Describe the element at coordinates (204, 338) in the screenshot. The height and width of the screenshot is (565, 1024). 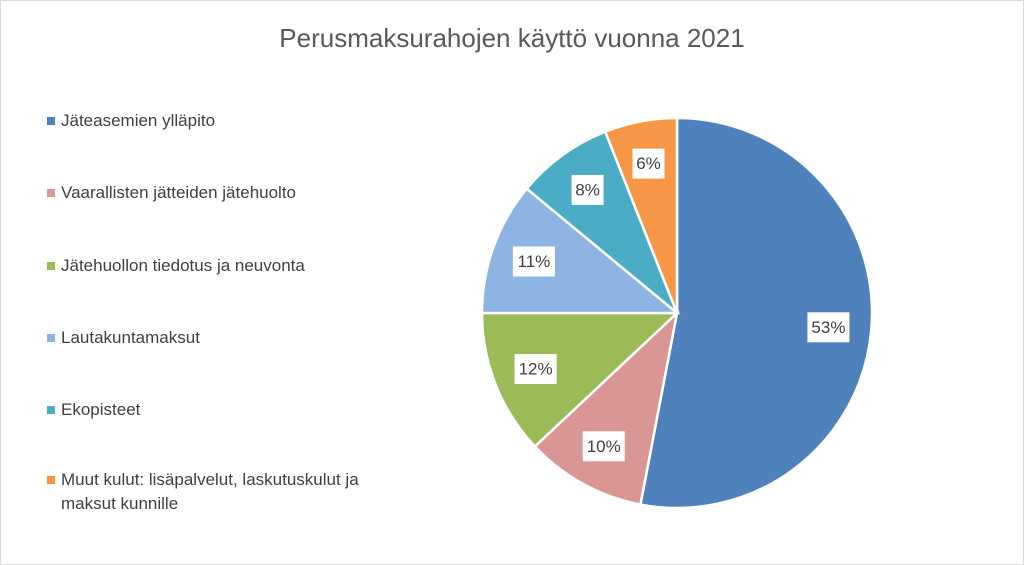
I see `legend-item: Lautakuntamaksut` at that location.